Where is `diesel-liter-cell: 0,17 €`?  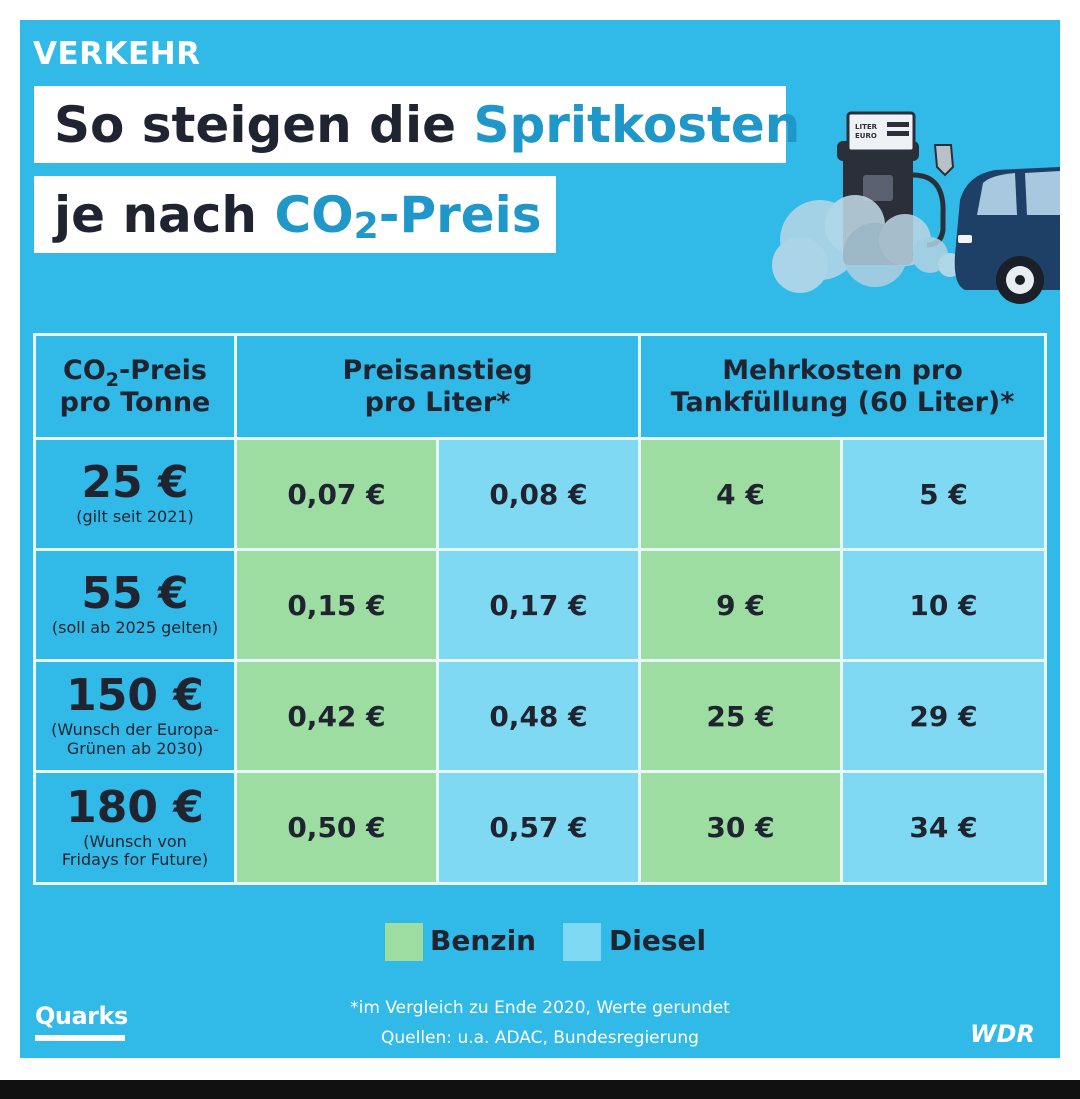
diesel-liter-cell: 0,17 € is located at coordinates (538, 605).